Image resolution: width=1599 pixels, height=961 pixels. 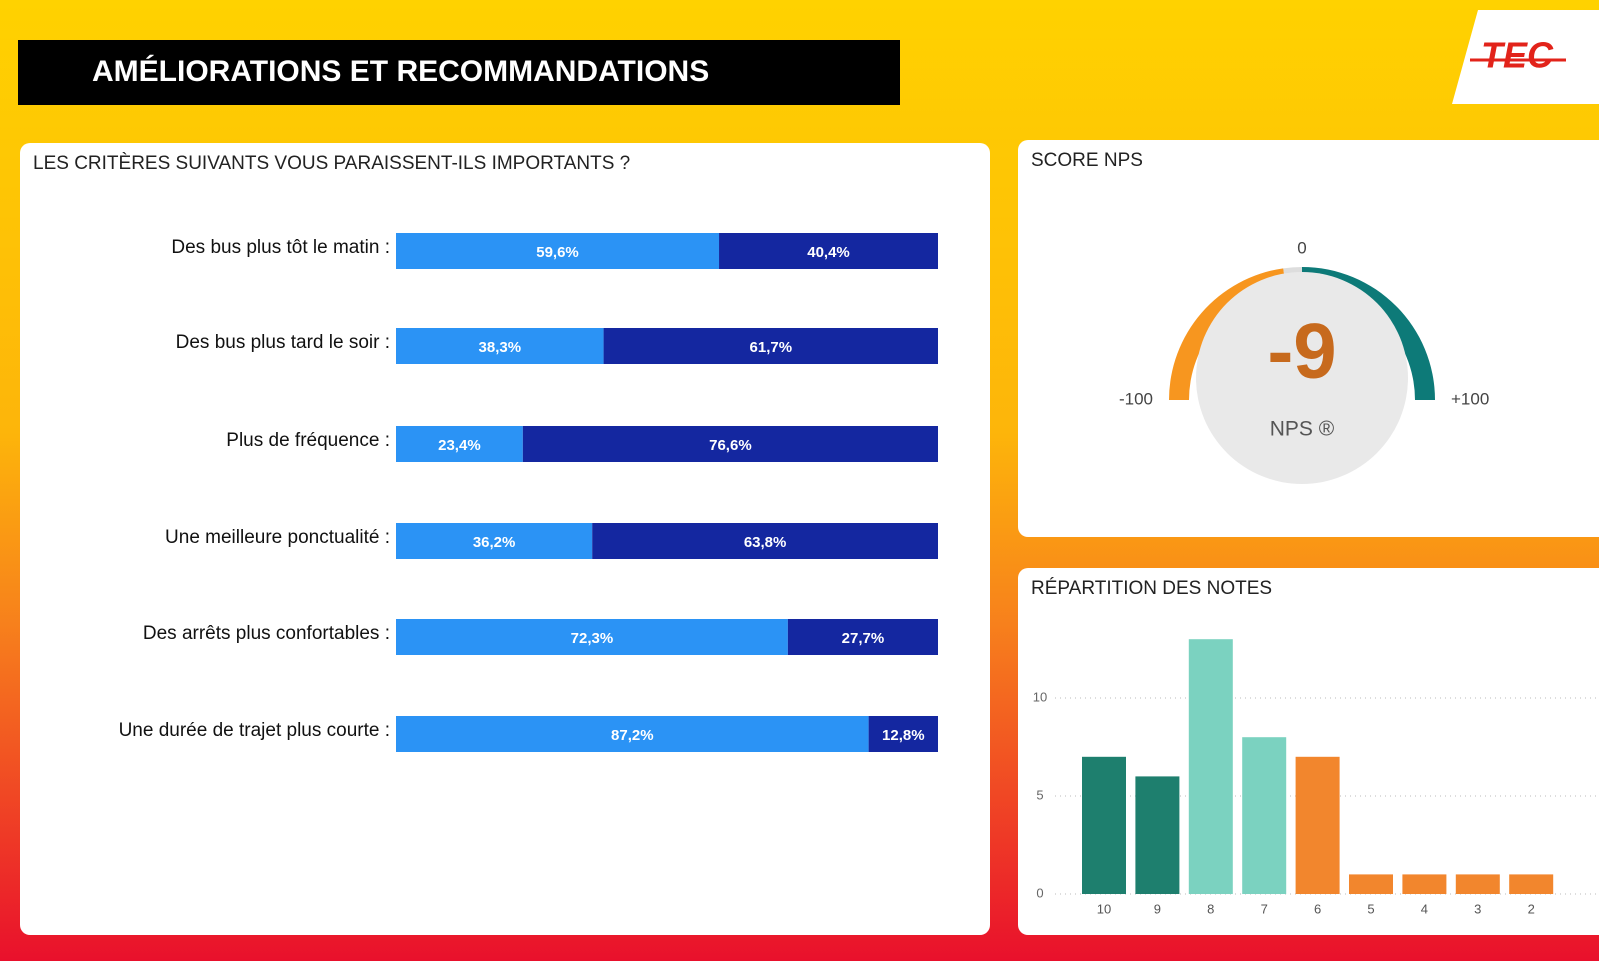 What do you see at coordinates (1040, 696) in the screenshot?
I see `y-tick-label: 10` at bounding box center [1040, 696].